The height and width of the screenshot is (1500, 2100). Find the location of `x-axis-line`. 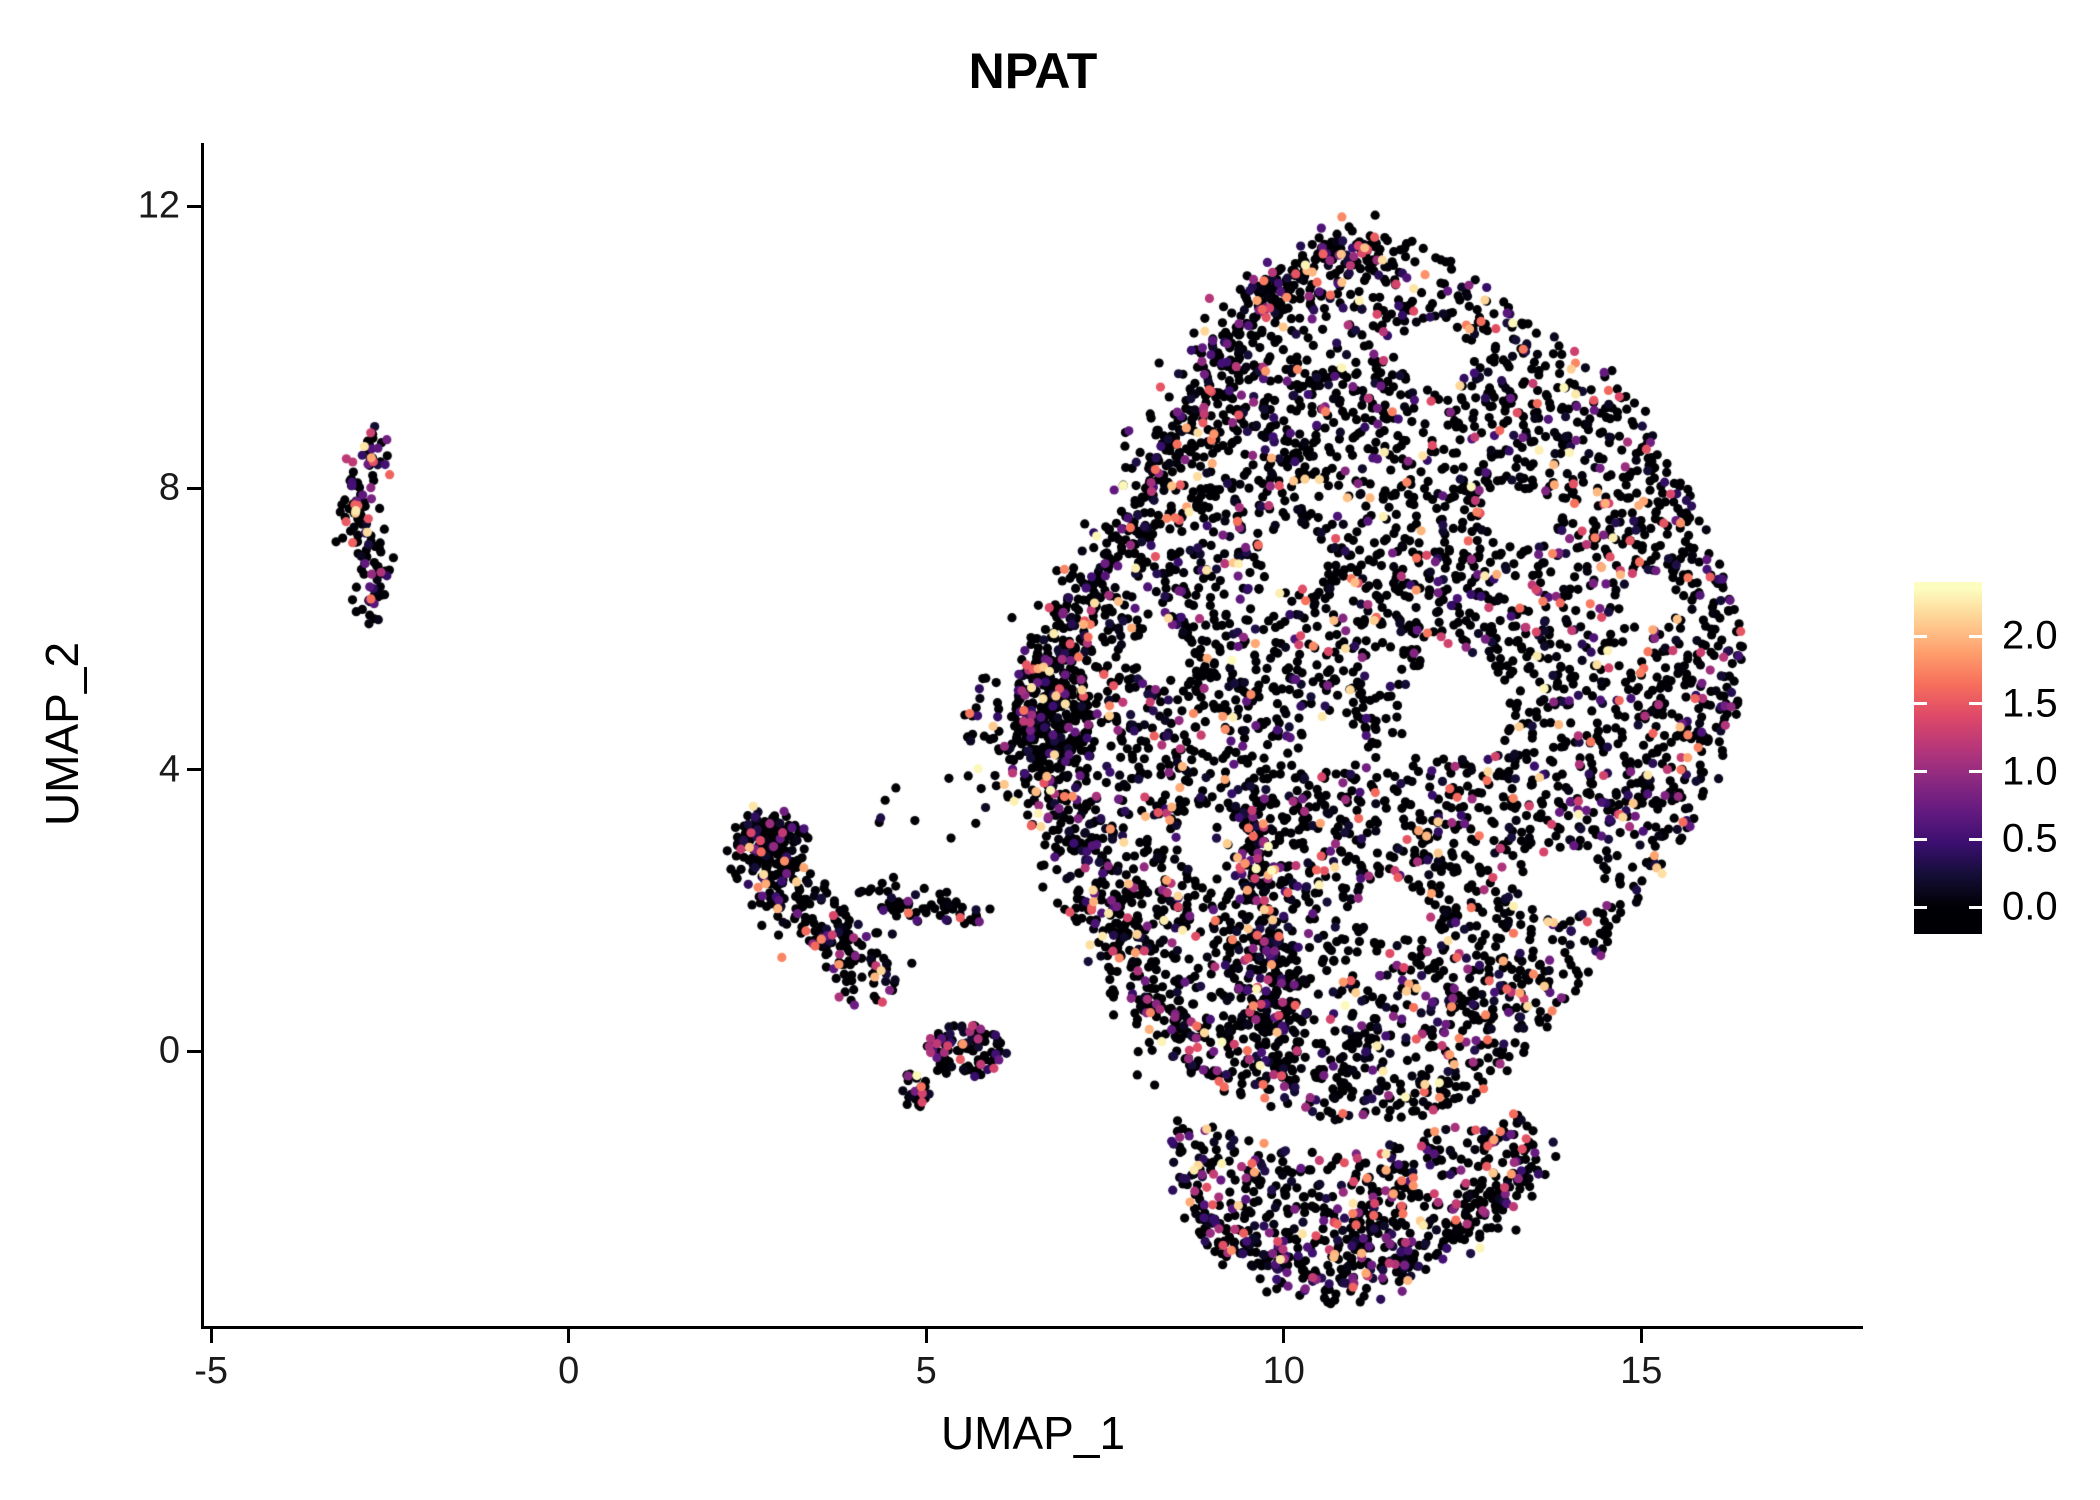

x-axis-line is located at coordinates (1032, 1327).